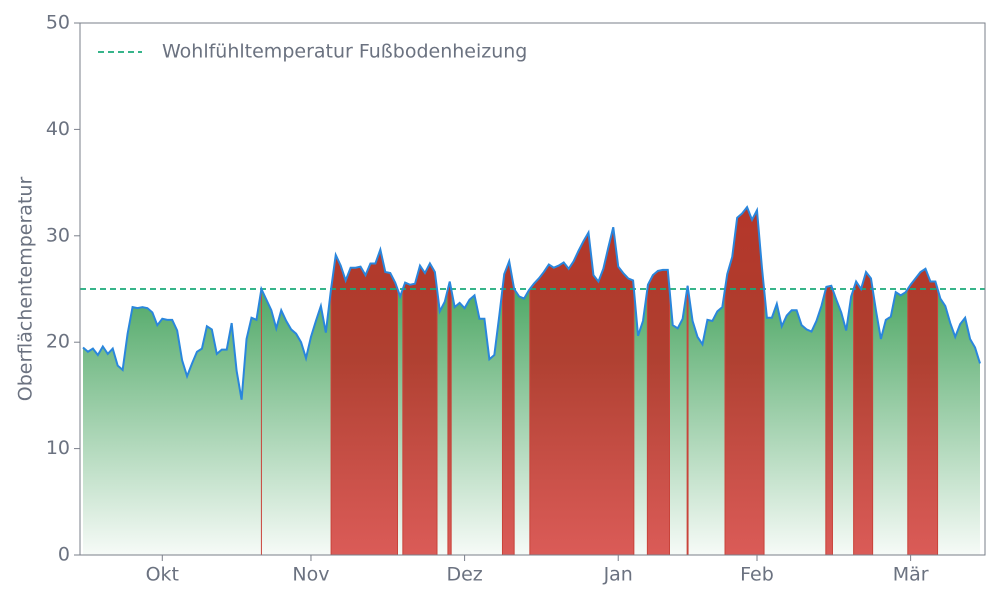 The height and width of the screenshot is (600, 1000). I want to click on y-tick-label: 10, so click(58, 448).